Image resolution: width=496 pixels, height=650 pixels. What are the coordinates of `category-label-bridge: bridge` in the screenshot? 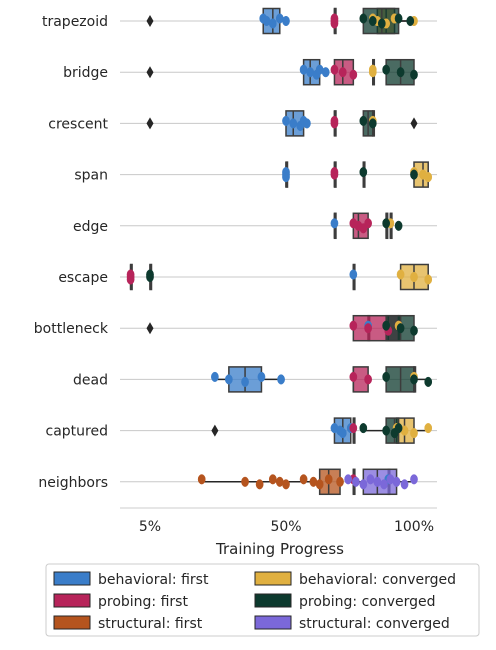 It's located at (85, 73).